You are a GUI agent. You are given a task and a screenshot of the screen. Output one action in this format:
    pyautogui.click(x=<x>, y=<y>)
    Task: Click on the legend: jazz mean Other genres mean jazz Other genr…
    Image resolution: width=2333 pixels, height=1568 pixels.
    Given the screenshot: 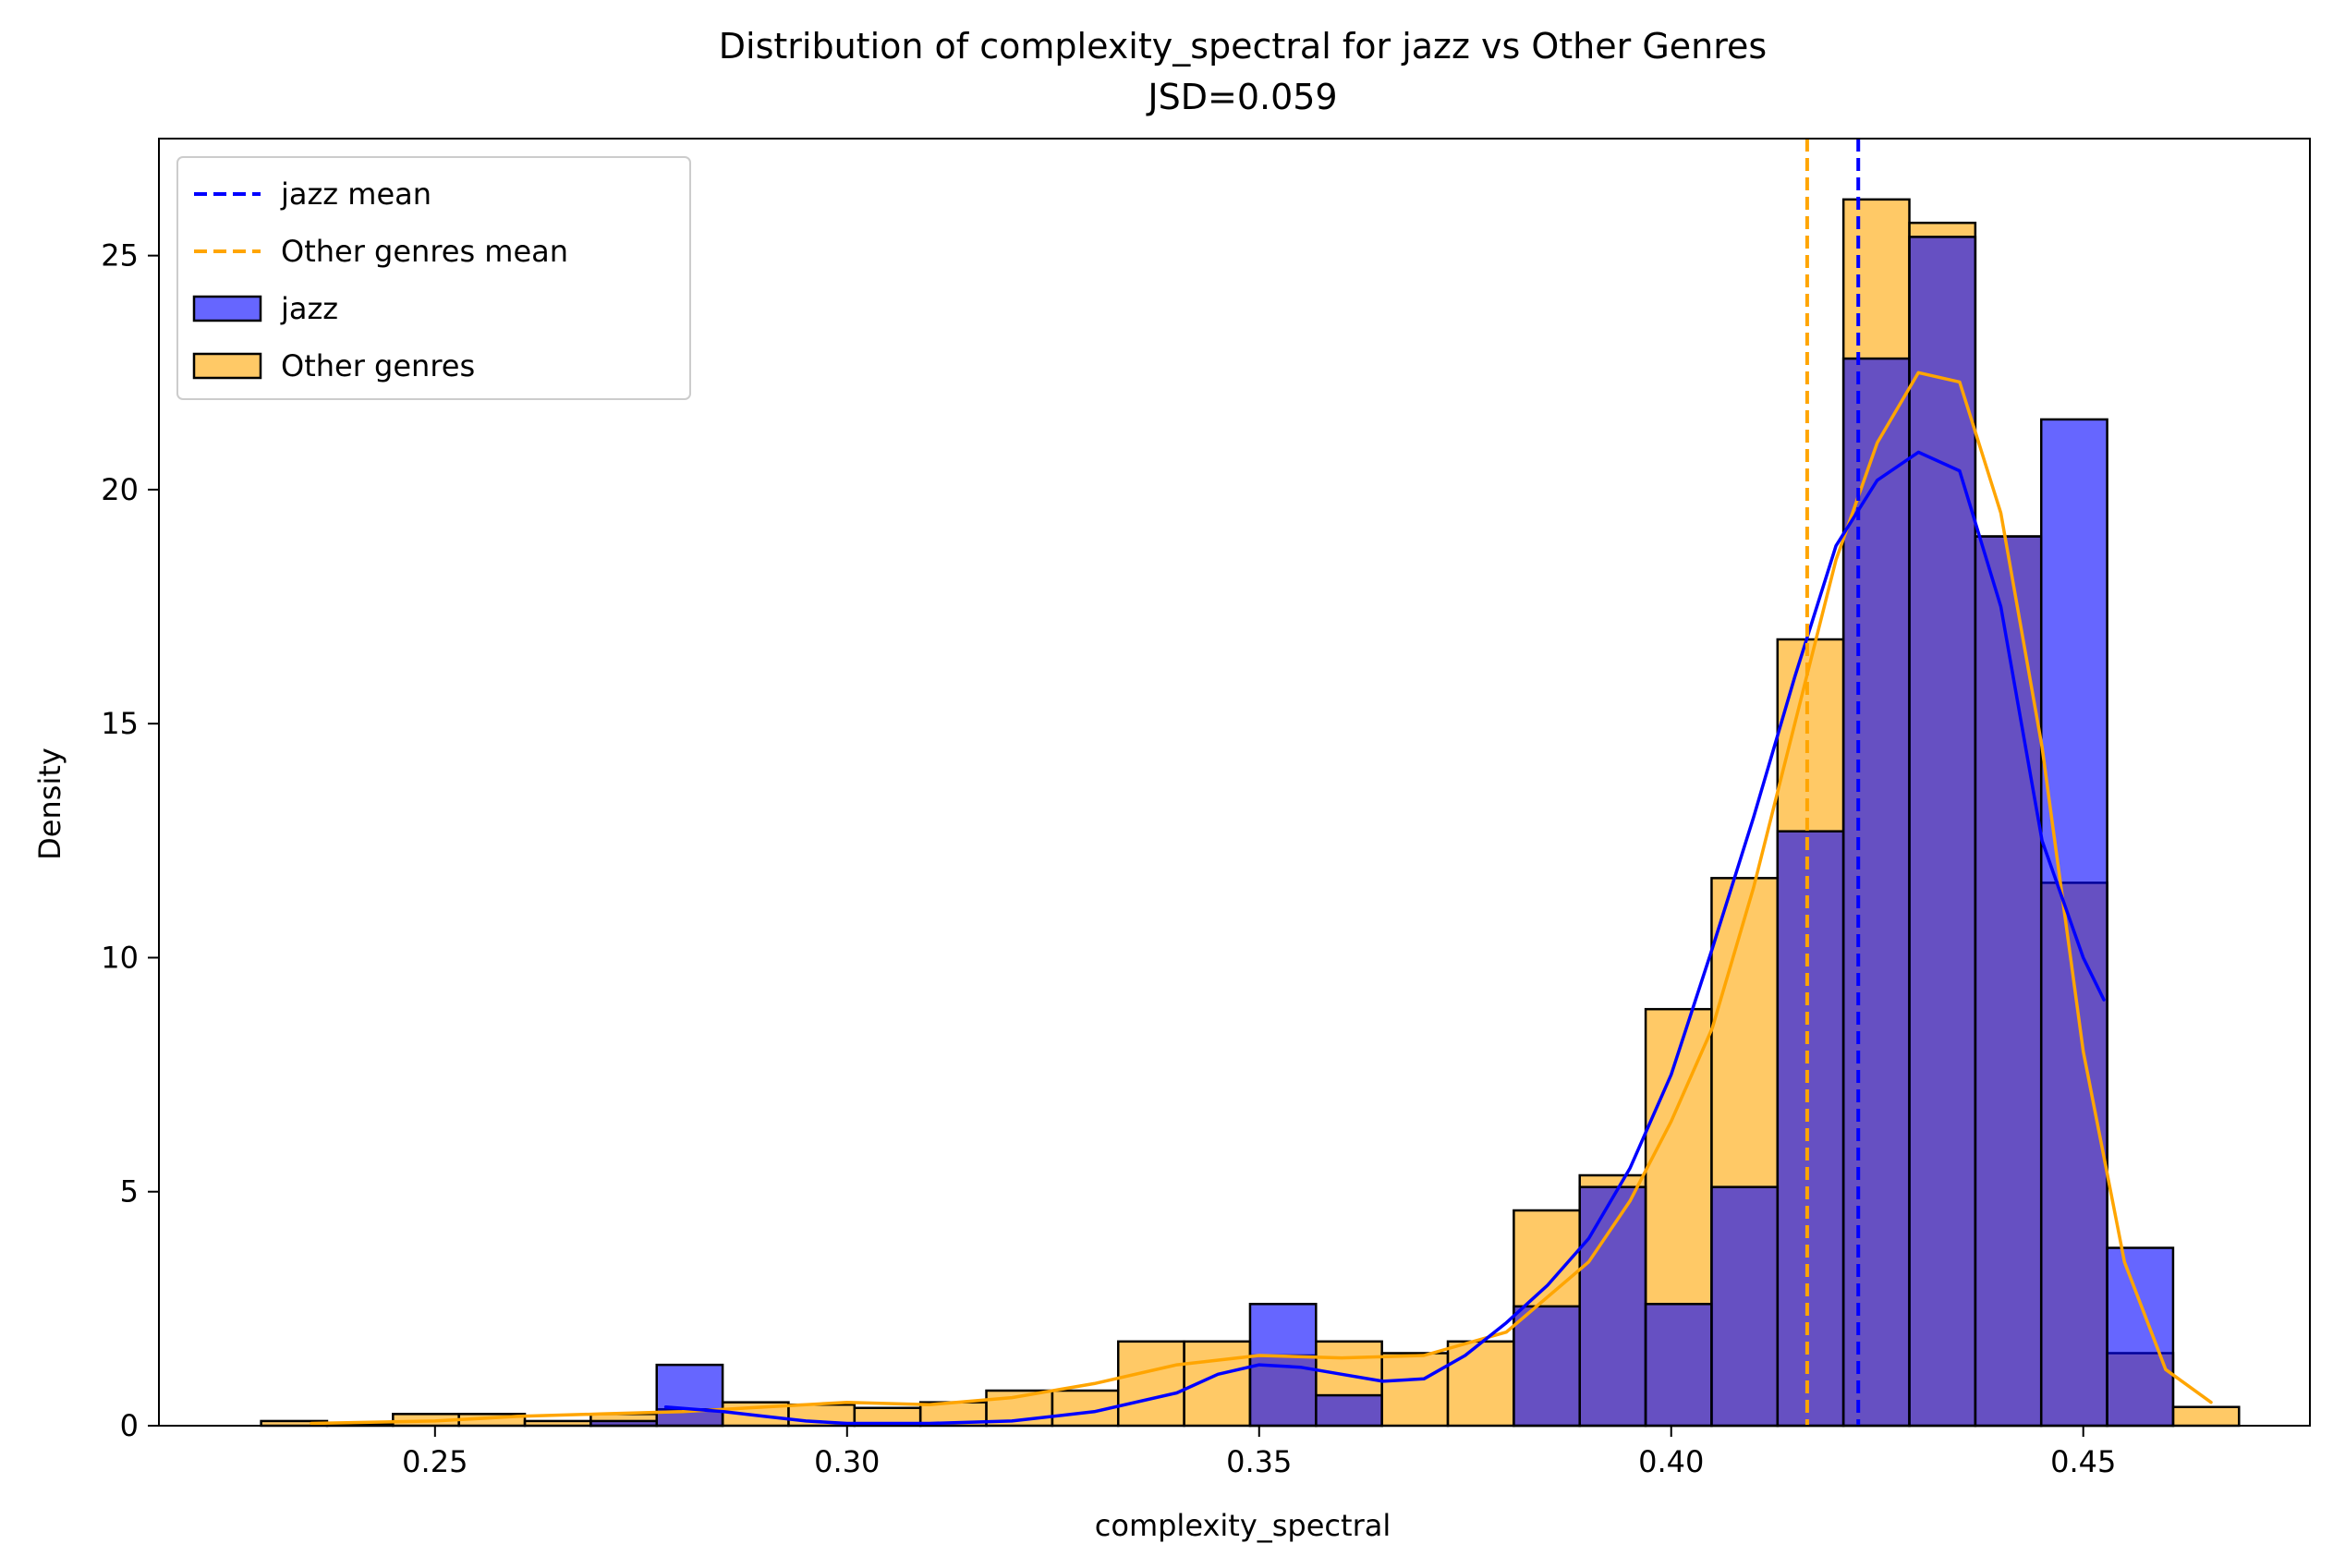 What is the action you would take?
    pyautogui.click(x=433, y=278)
    